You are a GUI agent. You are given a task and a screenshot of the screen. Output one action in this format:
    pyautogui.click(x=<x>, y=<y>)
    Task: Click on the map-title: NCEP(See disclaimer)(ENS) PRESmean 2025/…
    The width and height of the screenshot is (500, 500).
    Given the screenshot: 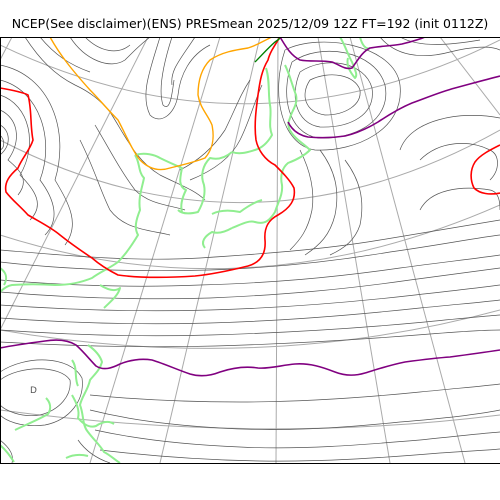 What is the action you would take?
    pyautogui.click(x=250, y=23)
    